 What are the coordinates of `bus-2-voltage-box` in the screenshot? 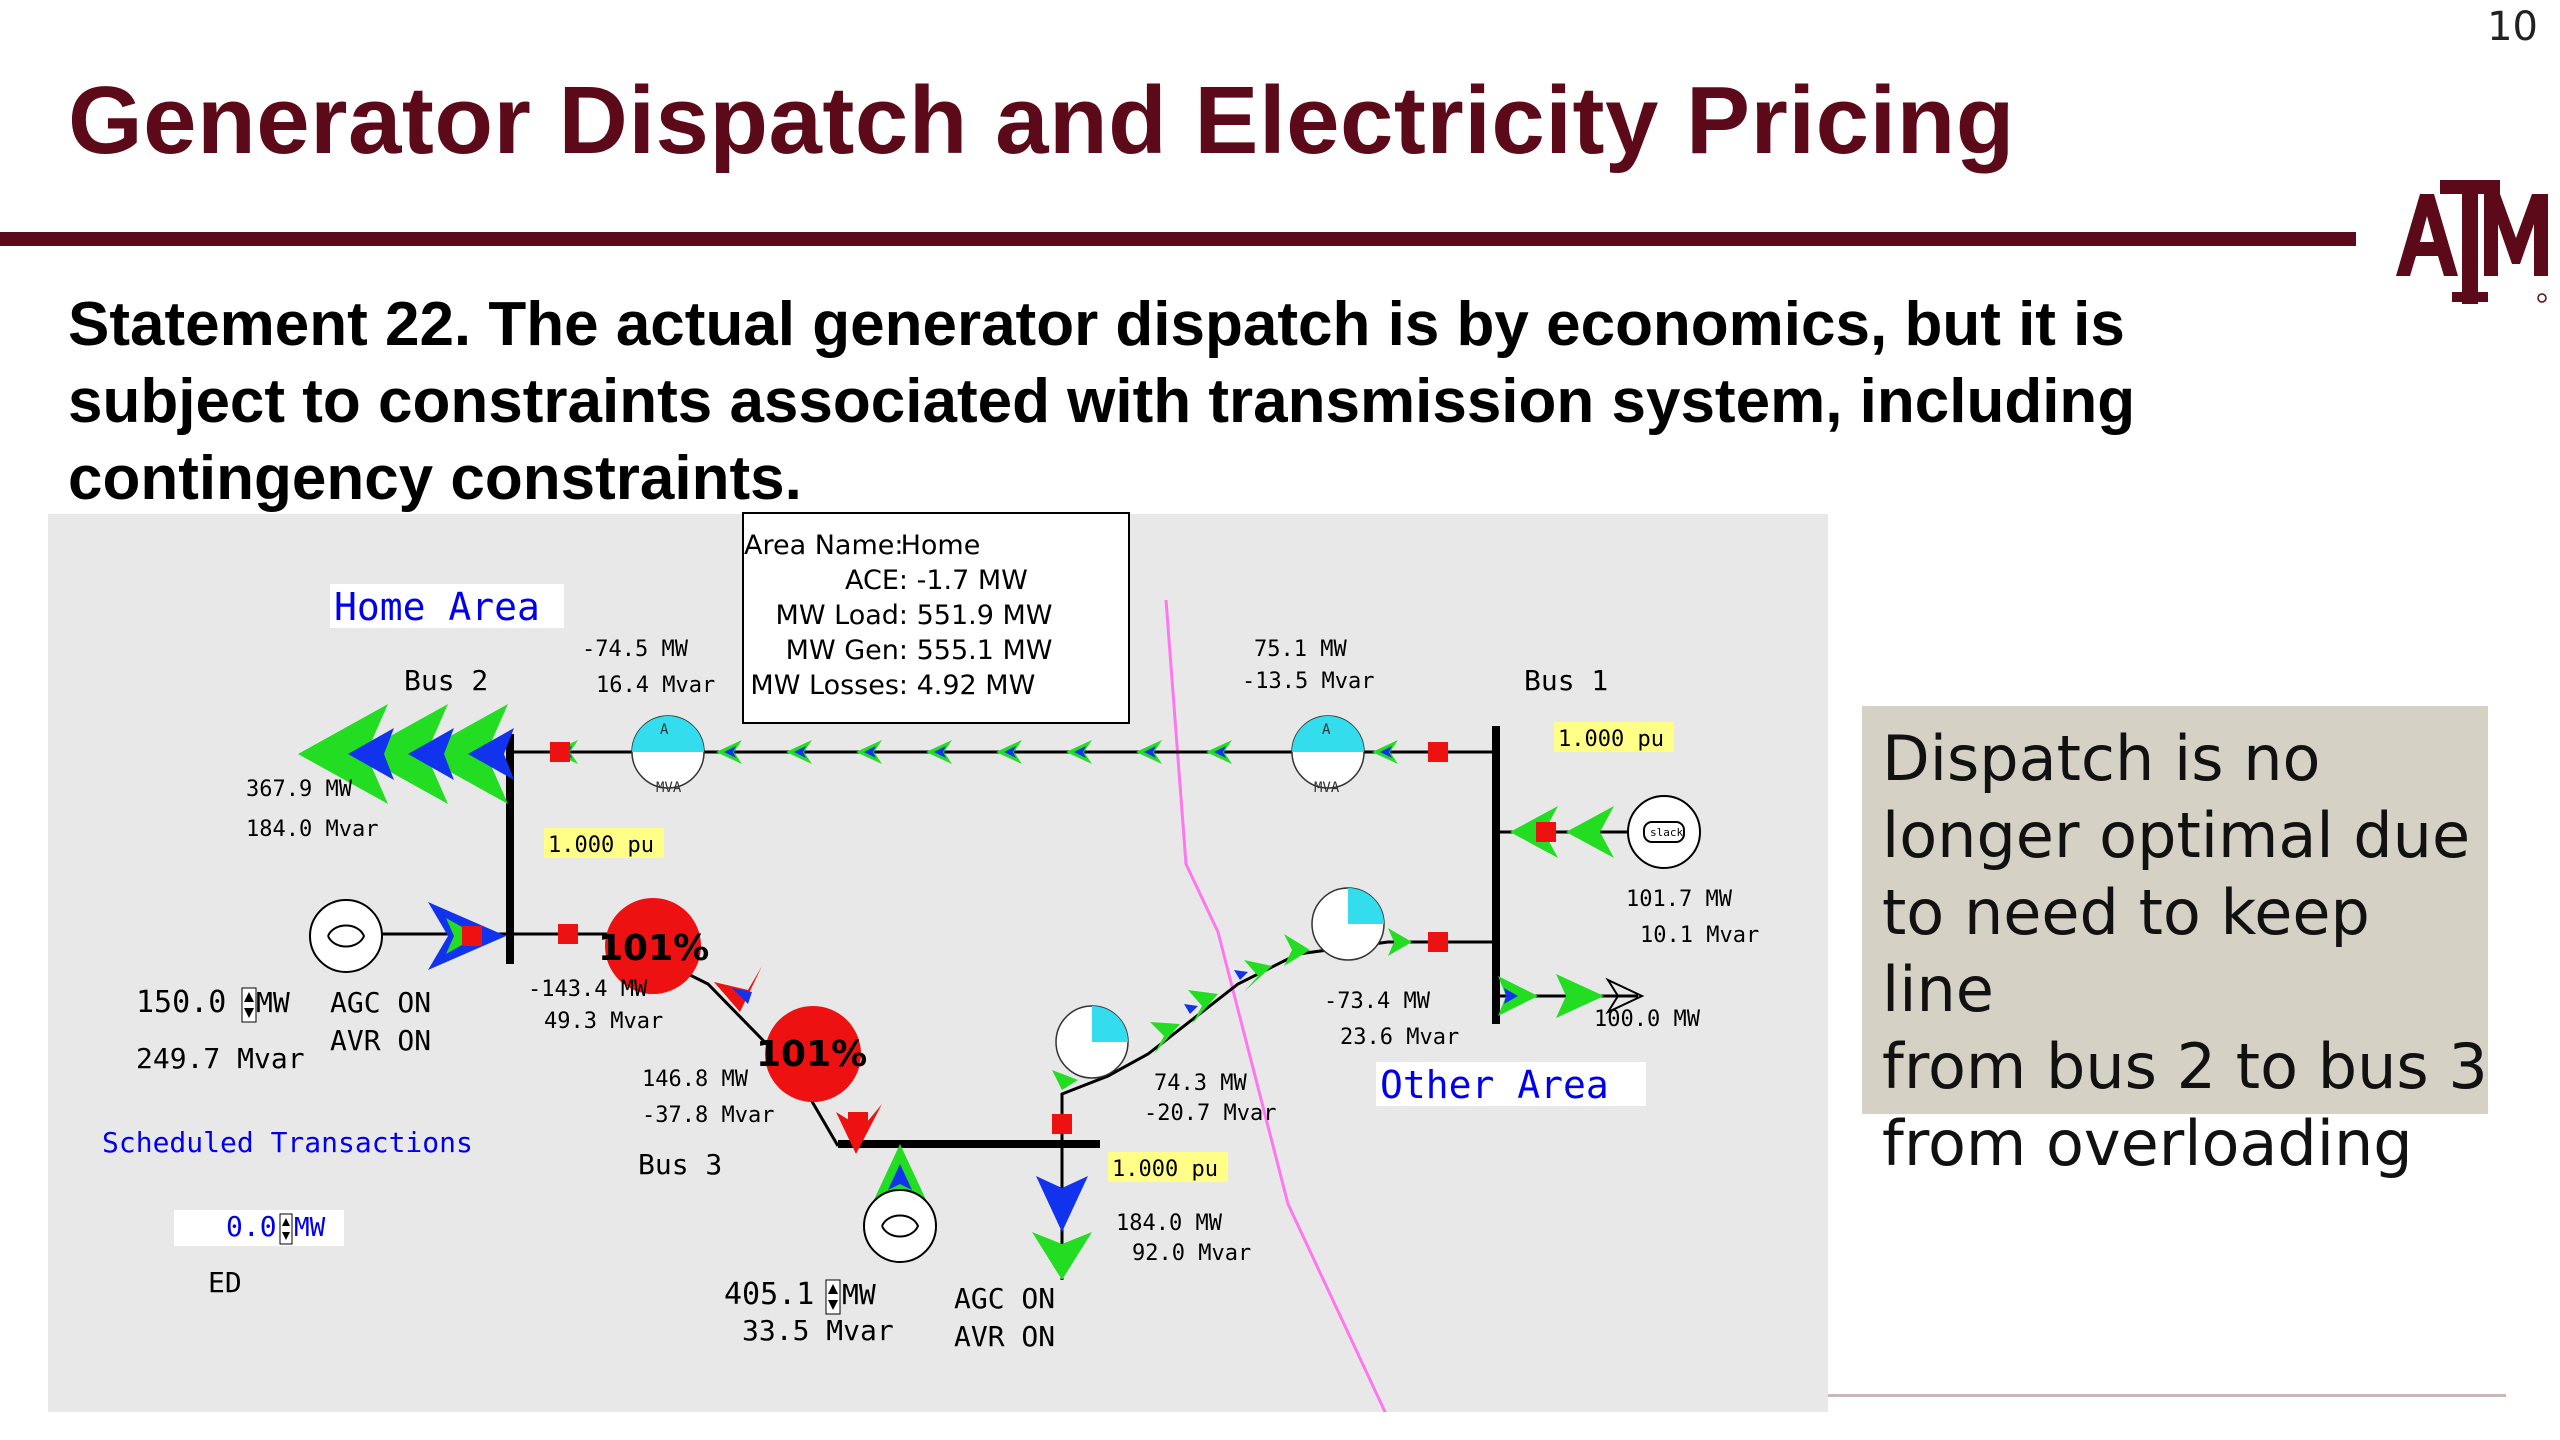 It's located at (604, 843).